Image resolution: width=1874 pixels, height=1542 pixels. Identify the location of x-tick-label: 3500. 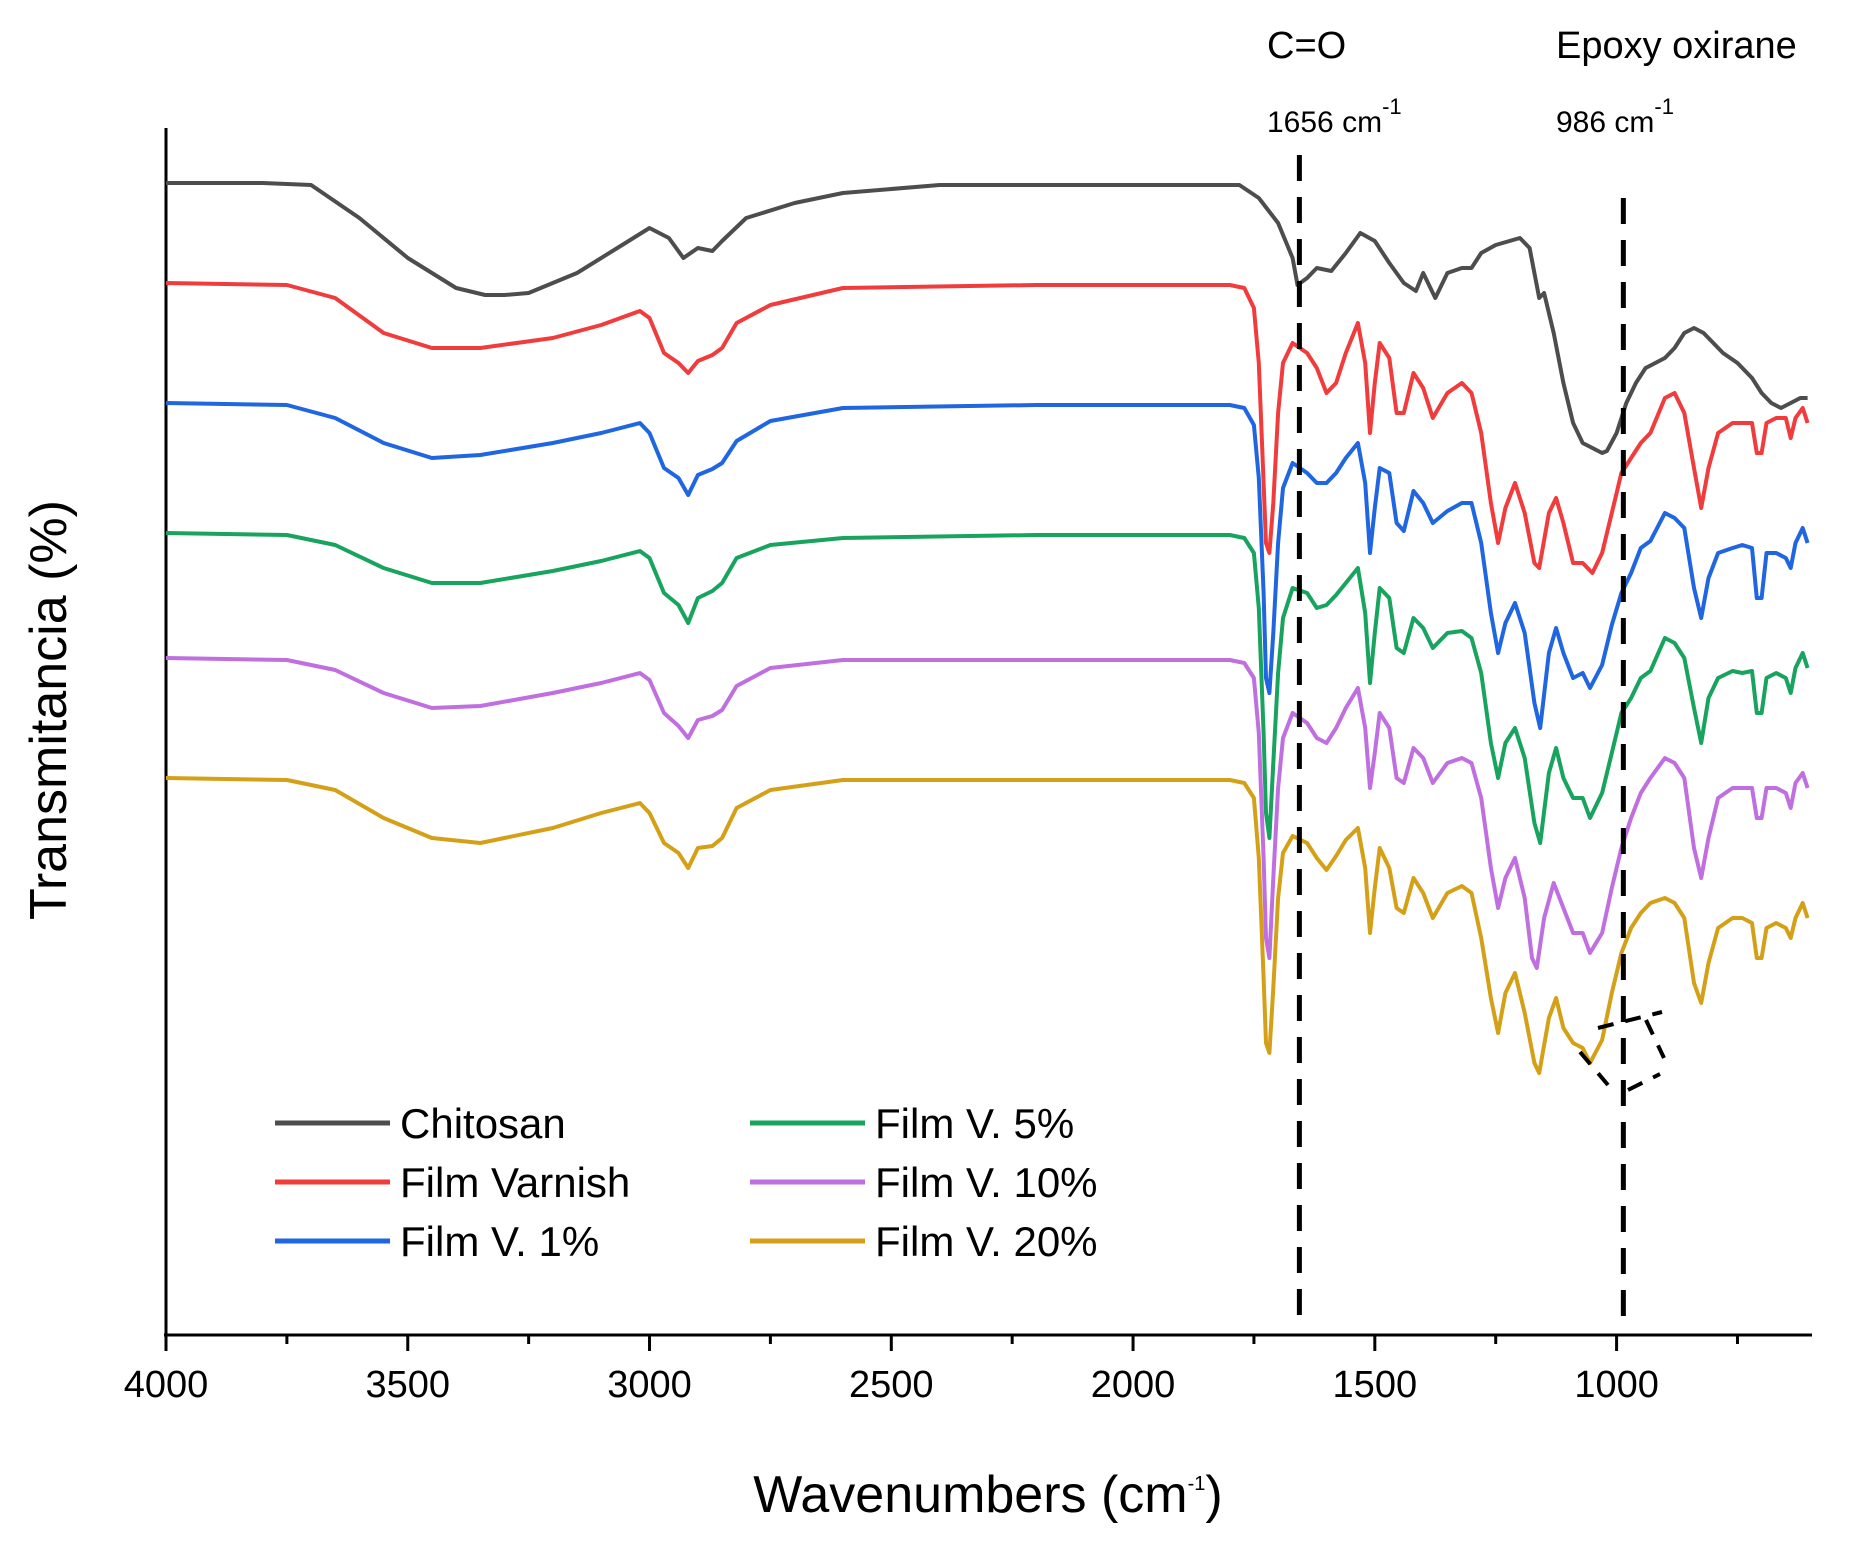
(407, 1385).